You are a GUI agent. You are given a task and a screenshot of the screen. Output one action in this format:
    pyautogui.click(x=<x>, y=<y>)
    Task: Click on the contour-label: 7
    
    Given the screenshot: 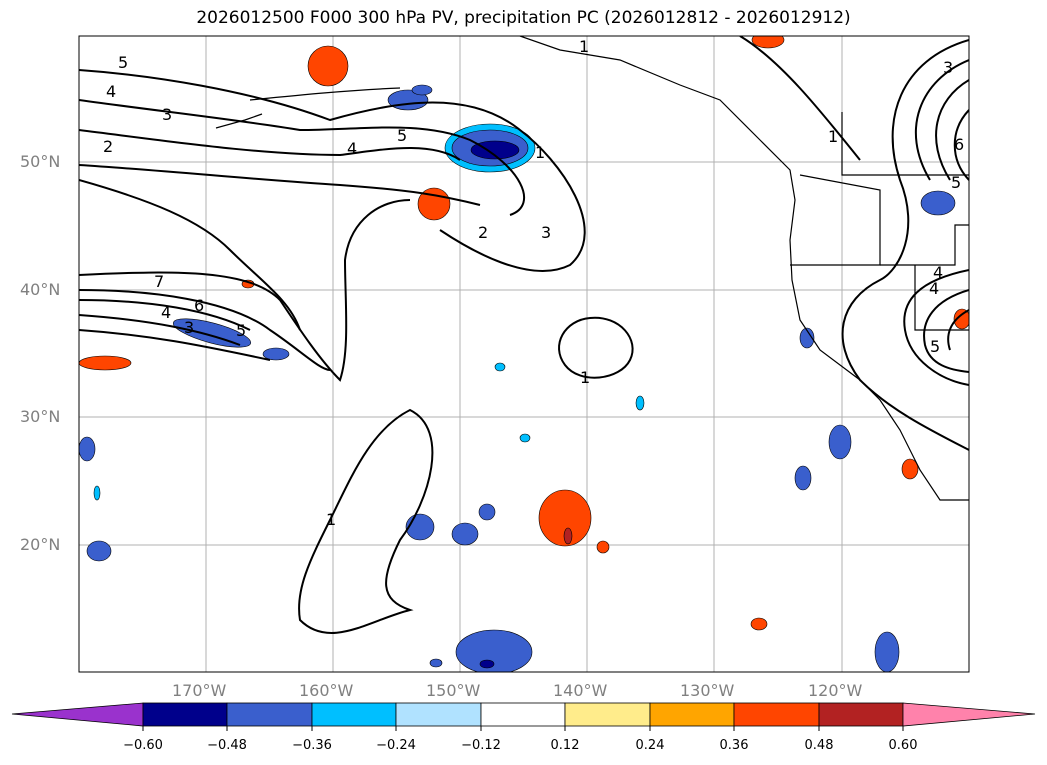 What is the action you would take?
    pyautogui.click(x=159, y=281)
    